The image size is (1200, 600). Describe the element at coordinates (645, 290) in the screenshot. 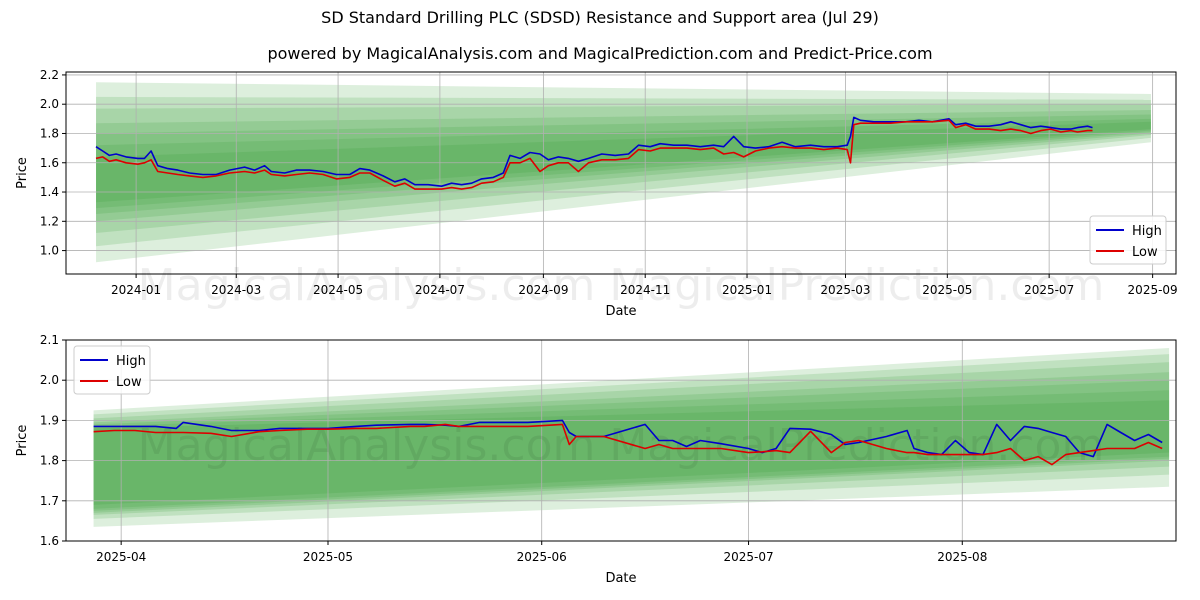

I see `x-tick-label: 2024-11` at that location.